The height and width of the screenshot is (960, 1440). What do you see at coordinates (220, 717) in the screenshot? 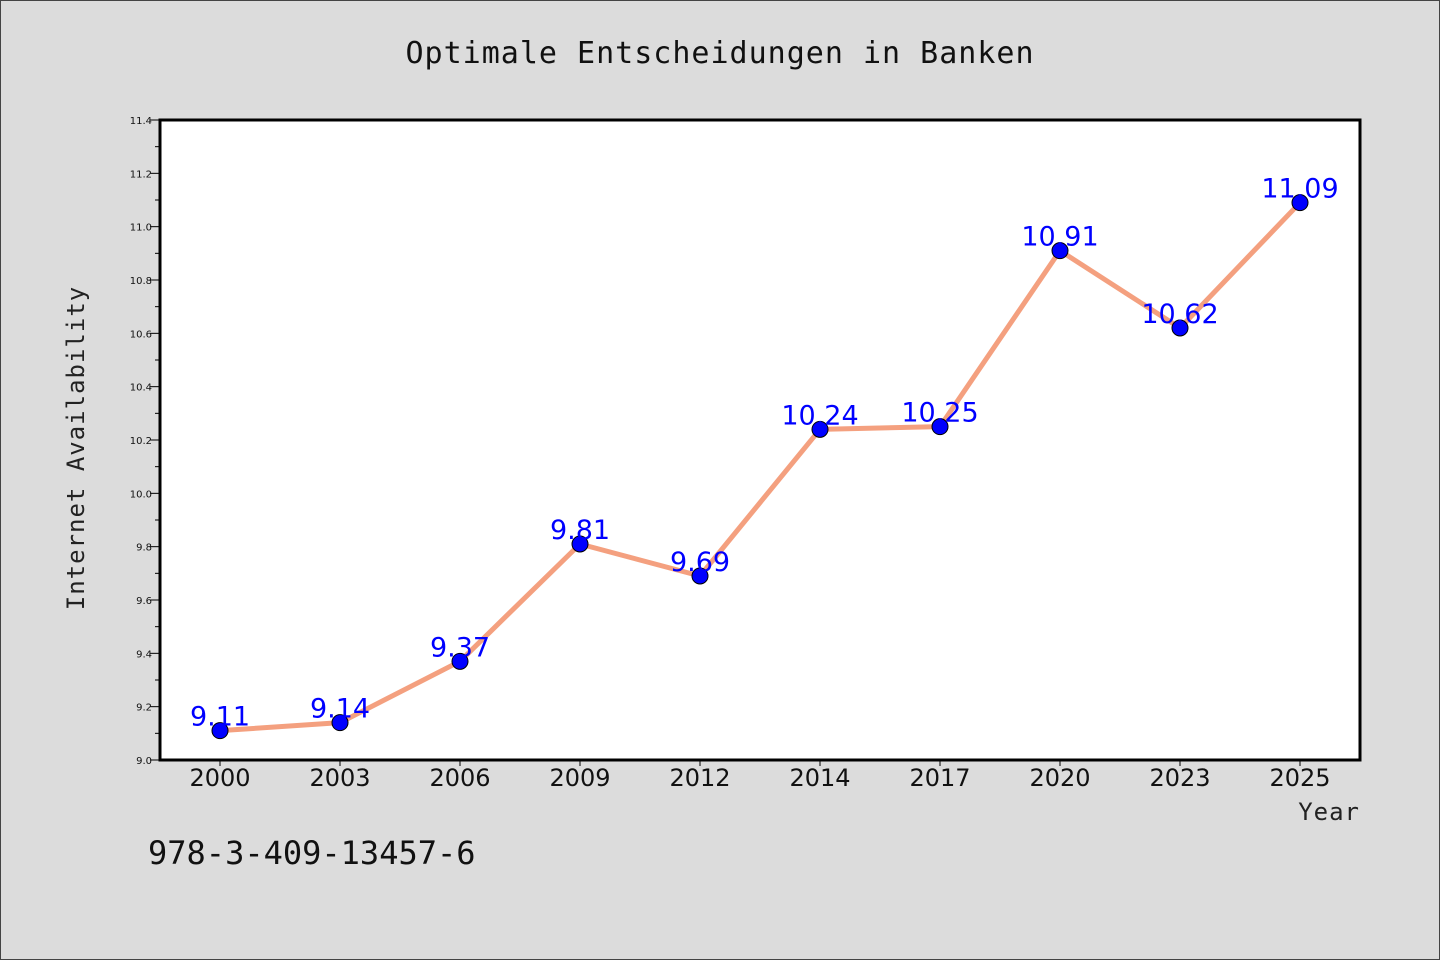
I see `data-label: 9.11` at bounding box center [220, 717].